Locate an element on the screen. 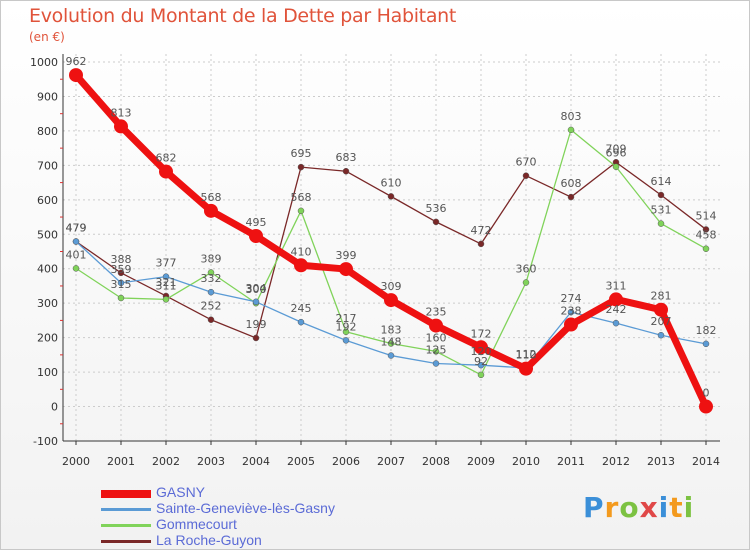 The width and height of the screenshot is (750, 550). y-tick-label: 400 is located at coordinates (47, 269).